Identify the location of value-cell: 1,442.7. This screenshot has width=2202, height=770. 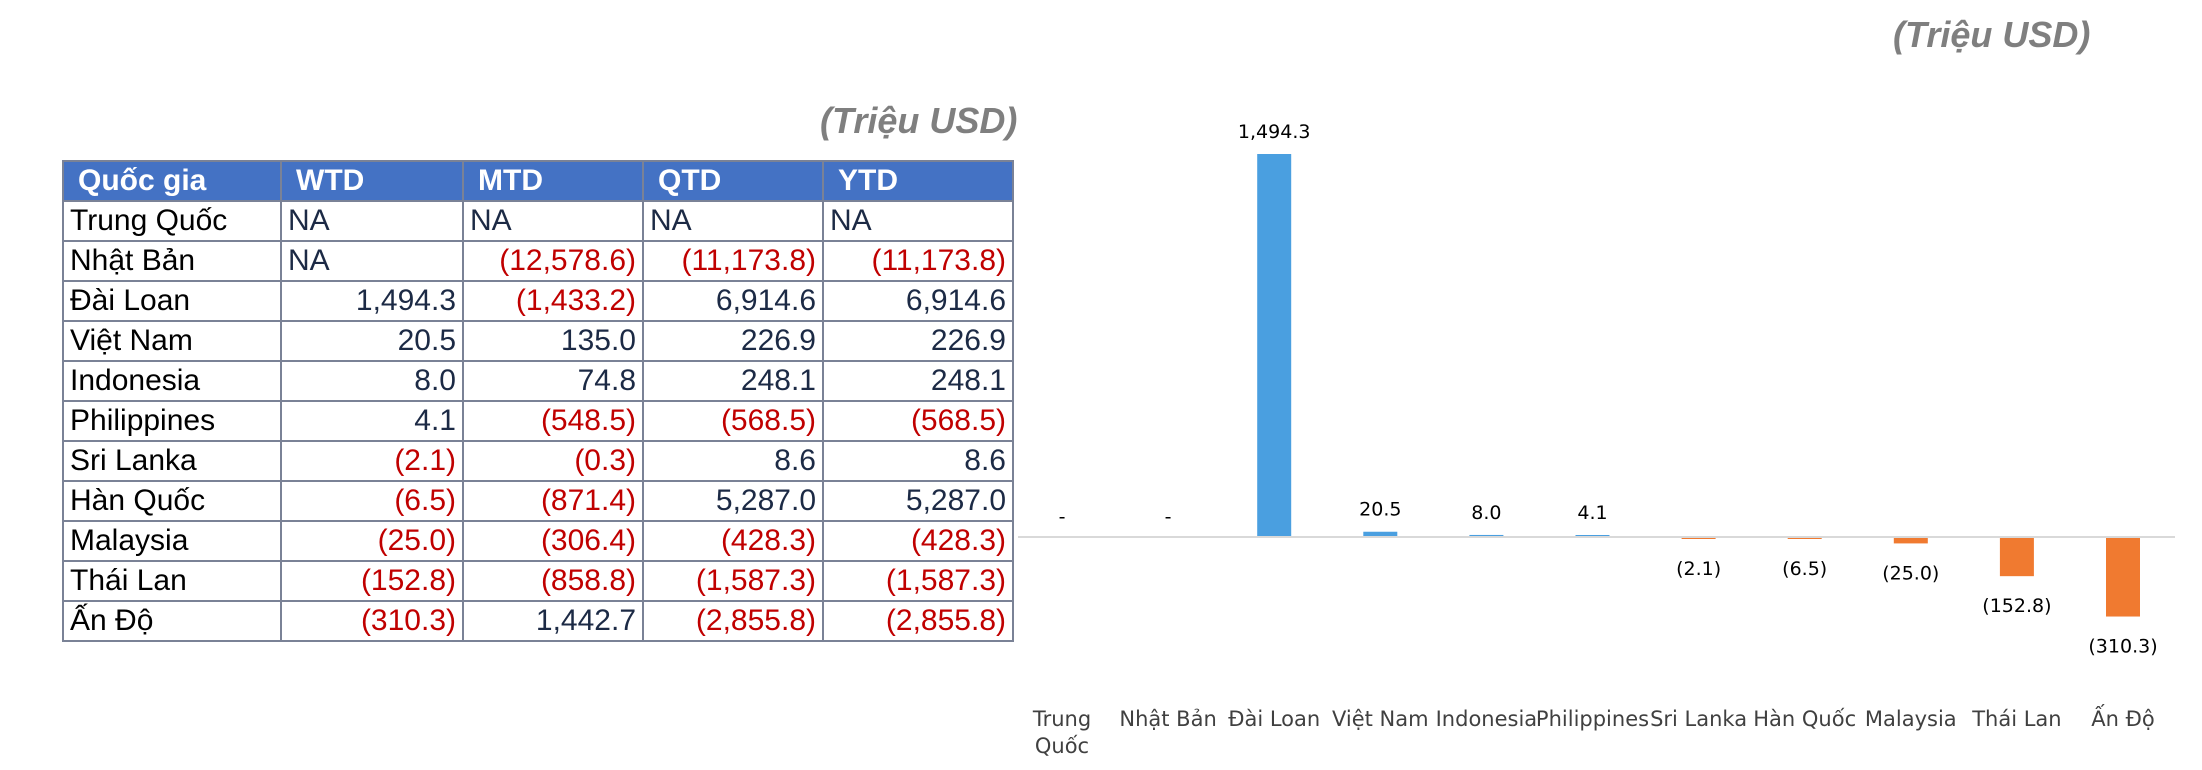
(553, 621).